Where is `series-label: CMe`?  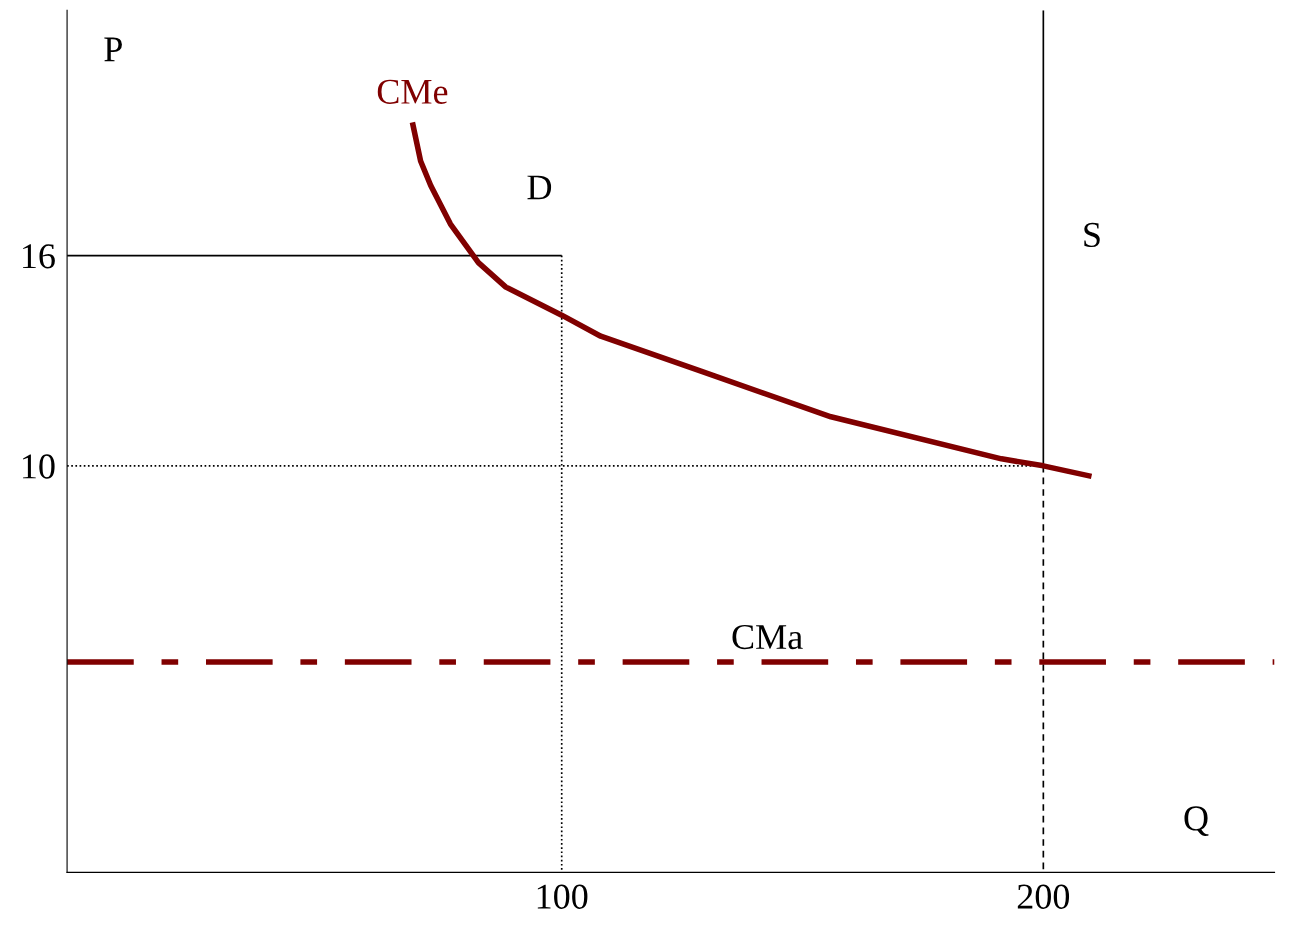 series-label: CMe is located at coordinates (412, 91).